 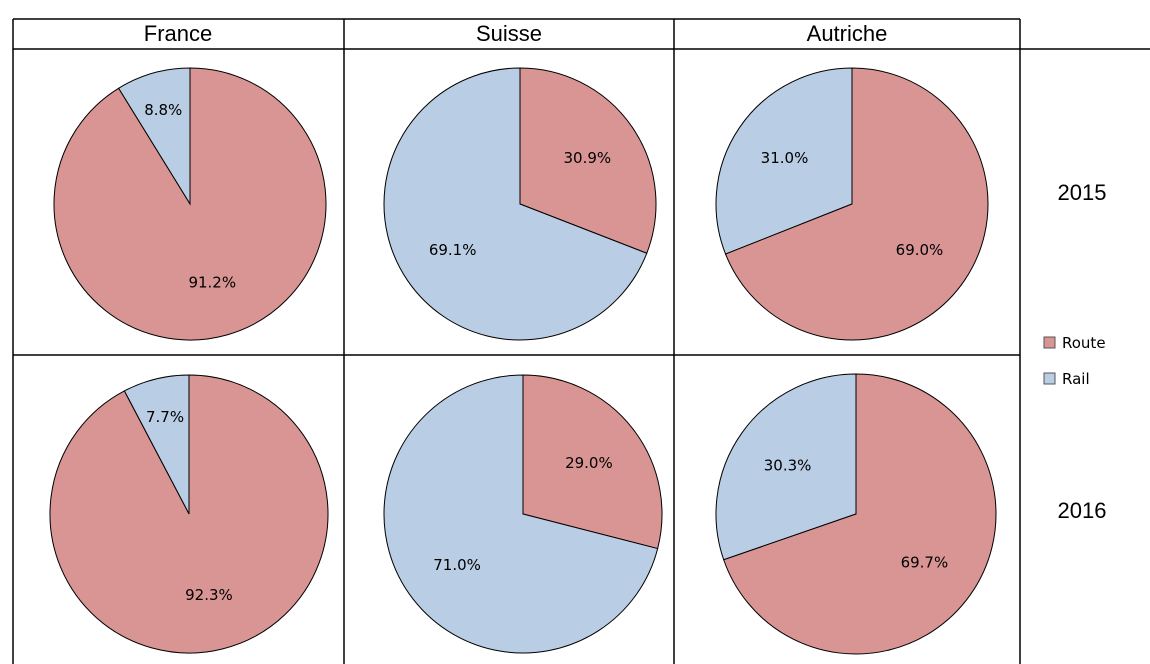 I want to click on pie-slice-rail-autriche-2015, so click(x=784, y=161).